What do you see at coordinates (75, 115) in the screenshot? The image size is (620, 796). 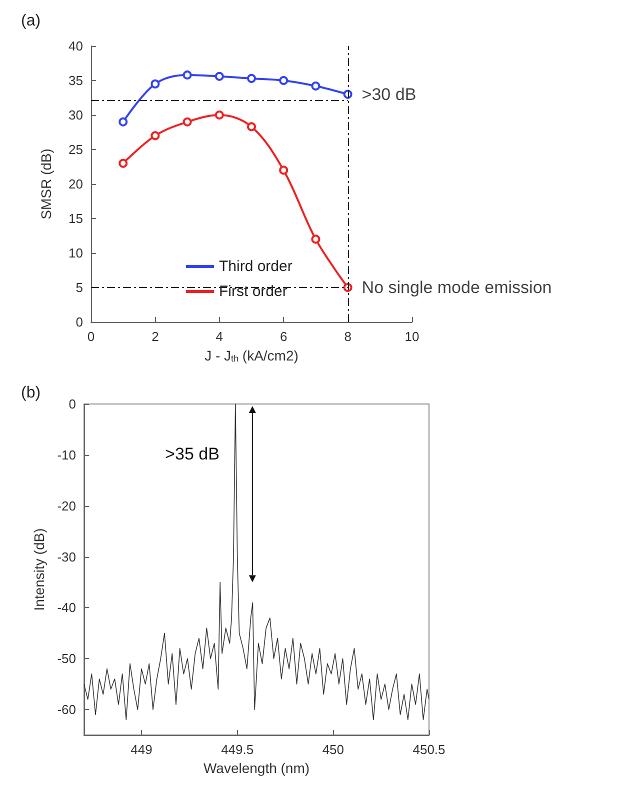 I see `y-tick-label: 30` at bounding box center [75, 115].